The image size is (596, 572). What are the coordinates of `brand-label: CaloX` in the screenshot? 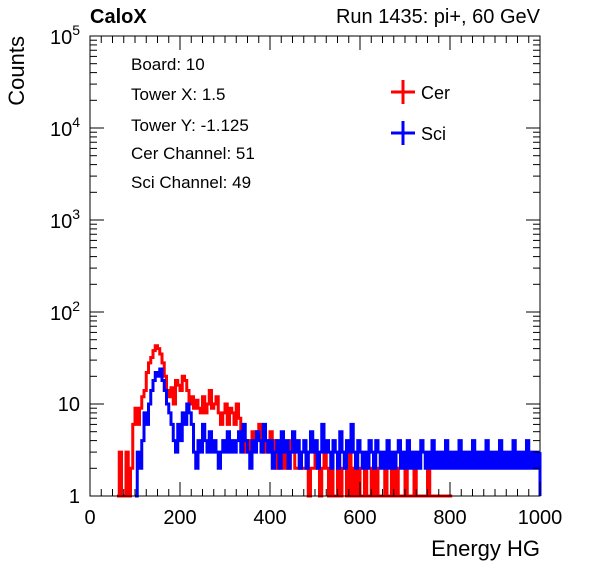 It's located at (118, 17).